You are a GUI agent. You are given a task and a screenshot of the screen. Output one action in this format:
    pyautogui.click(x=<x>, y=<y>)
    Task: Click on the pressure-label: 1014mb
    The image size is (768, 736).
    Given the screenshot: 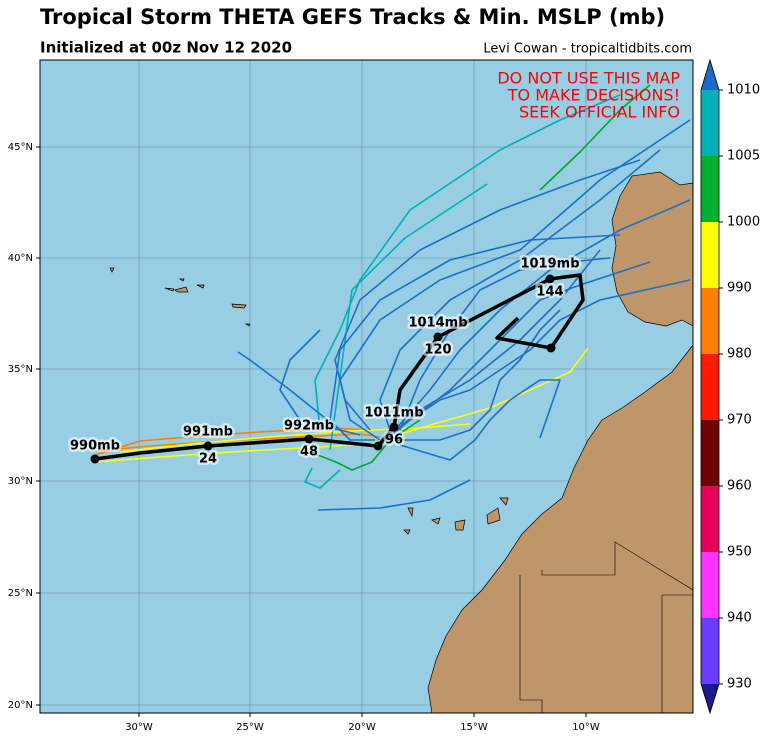 What is the action you would take?
    pyautogui.click(x=437, y=323)
    